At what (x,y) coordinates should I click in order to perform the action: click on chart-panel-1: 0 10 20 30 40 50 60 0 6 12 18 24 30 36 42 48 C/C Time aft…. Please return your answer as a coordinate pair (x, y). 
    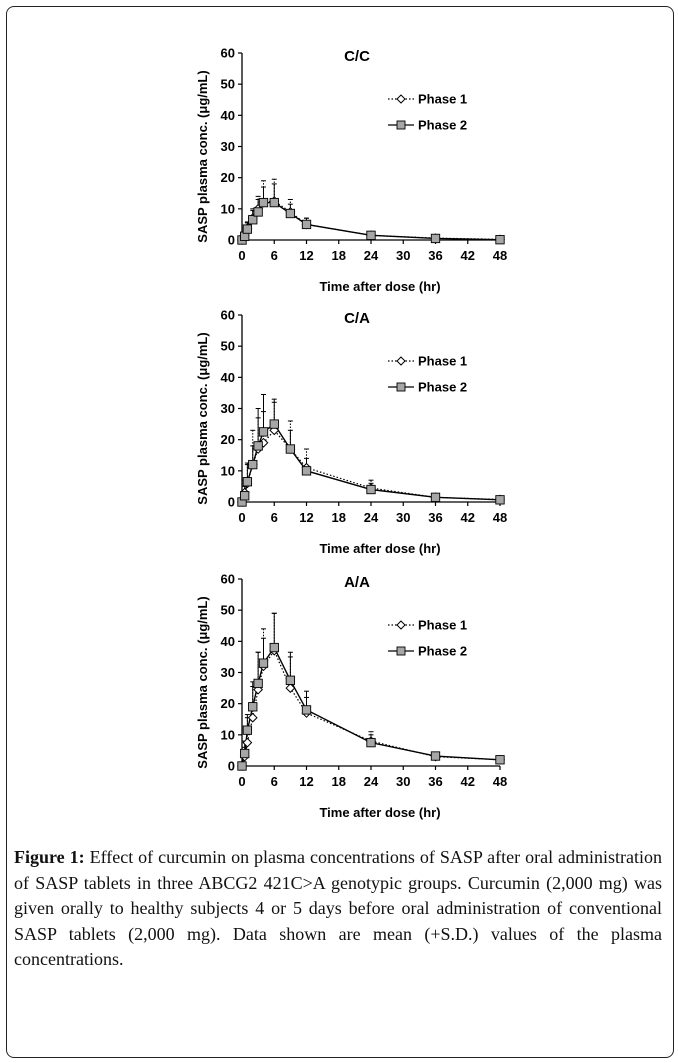
    Looking at the image, I should click on (351, 170).